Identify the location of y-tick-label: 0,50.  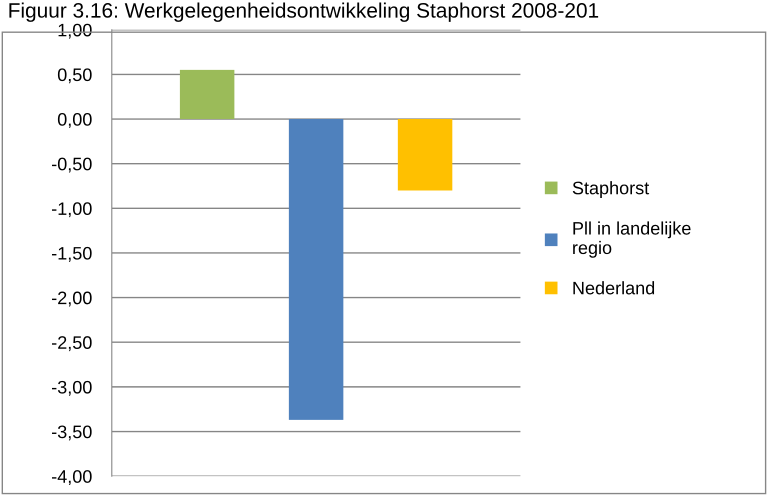
(75, 76).